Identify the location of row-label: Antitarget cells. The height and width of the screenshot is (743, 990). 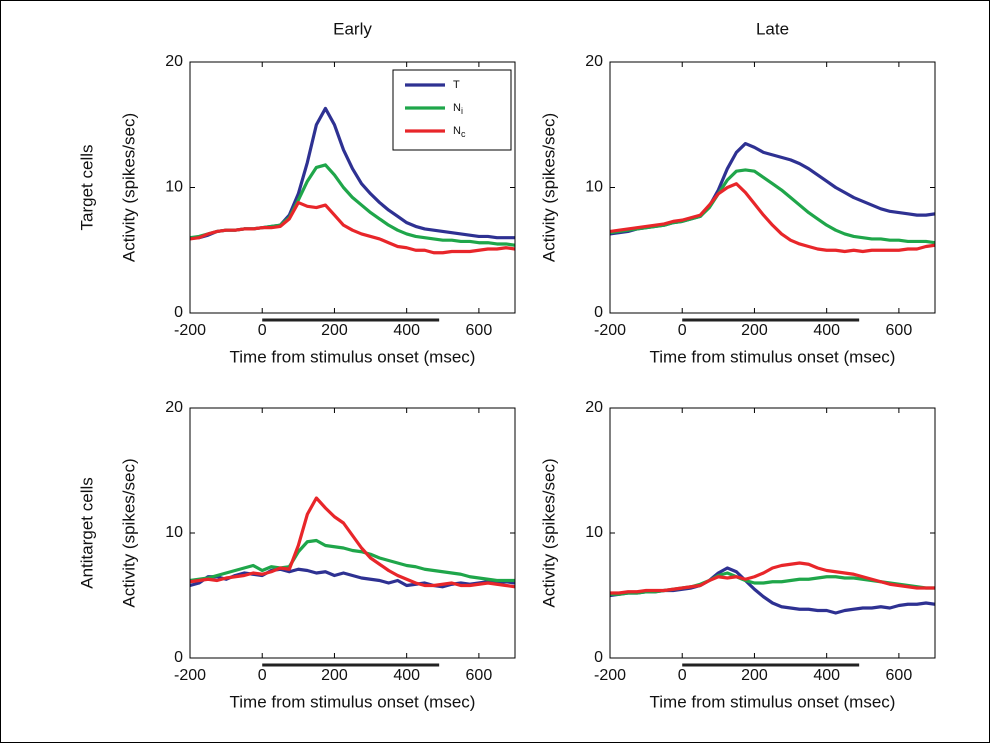
(86, 533).